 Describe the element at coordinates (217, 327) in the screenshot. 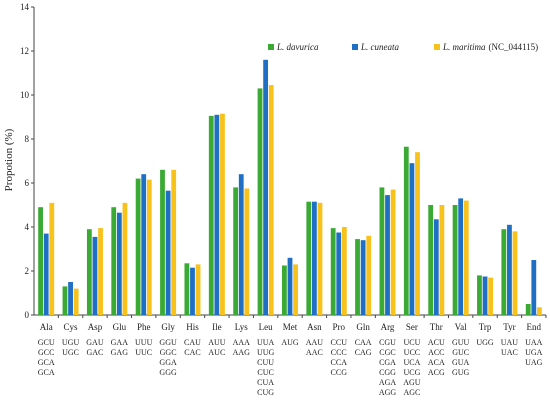

I see `category-label: Ile` at that location.